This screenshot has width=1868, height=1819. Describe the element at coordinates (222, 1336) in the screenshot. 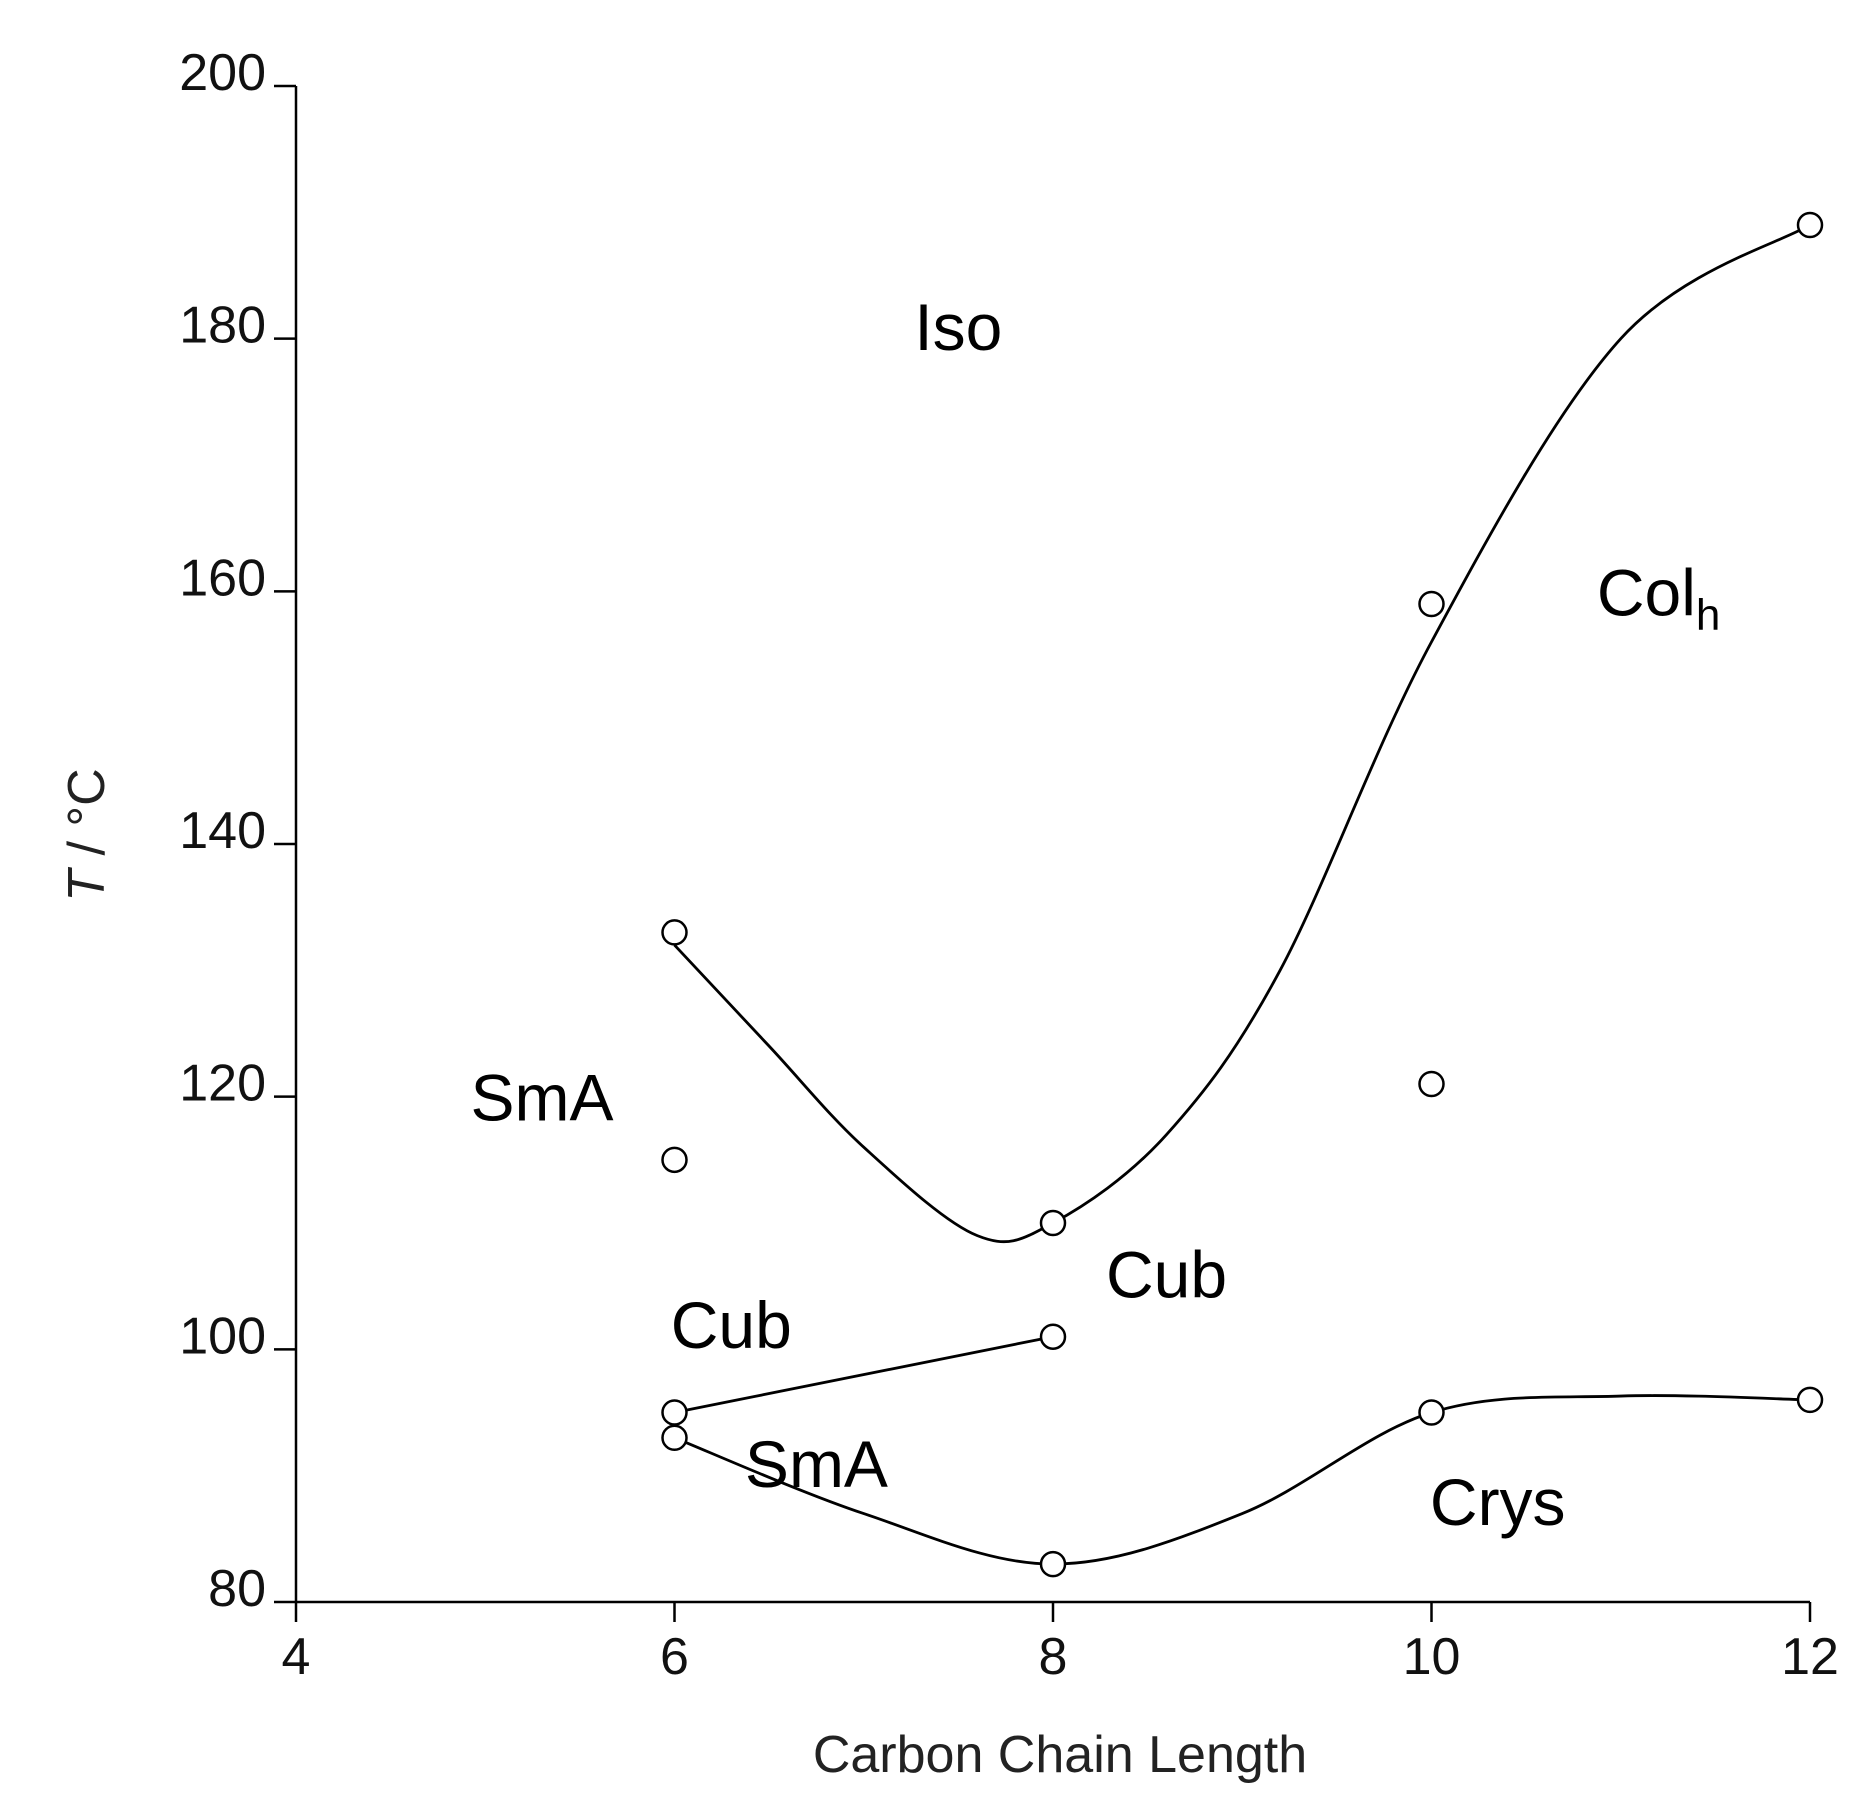

I see `y-tick-label: 100` at that location.